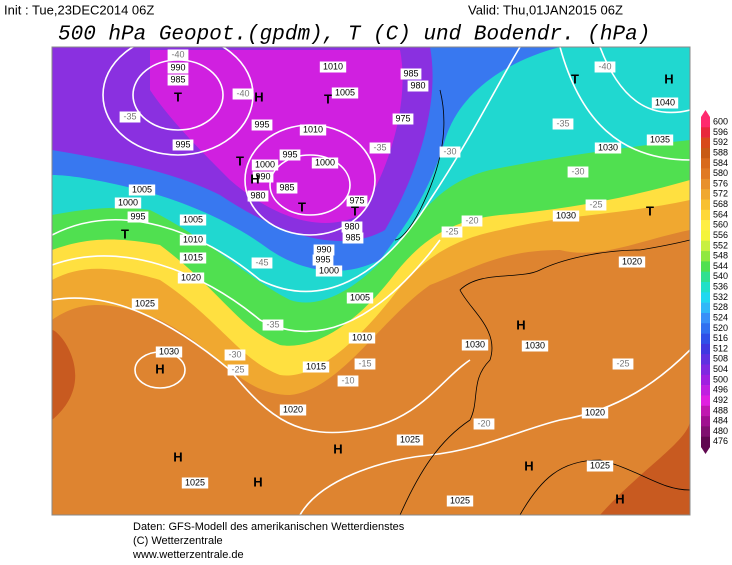 Image resolution: width=732 pixels, height=565 pixels. Describe the element at coordinates (705, 450) in the screenshot. I see `colorbar-arrow` at that location.